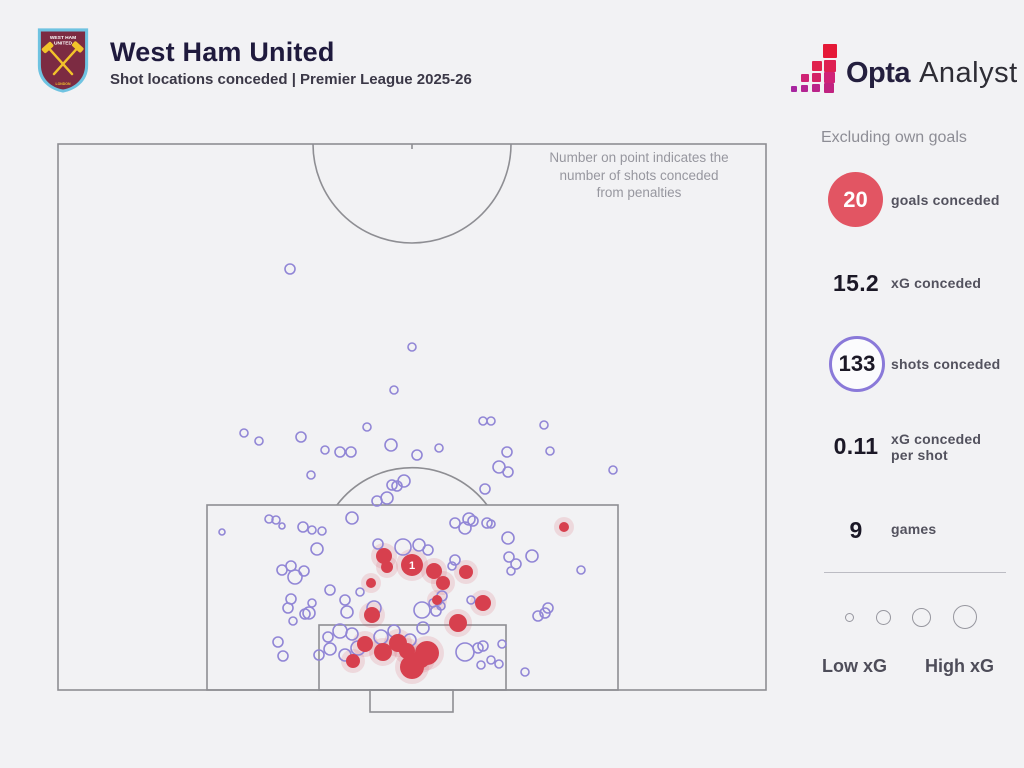 Image resolution: width=1024 pixels, height=768 pixels. I want to click on xg-conceded-label: xG conceded, so click(936, 283).